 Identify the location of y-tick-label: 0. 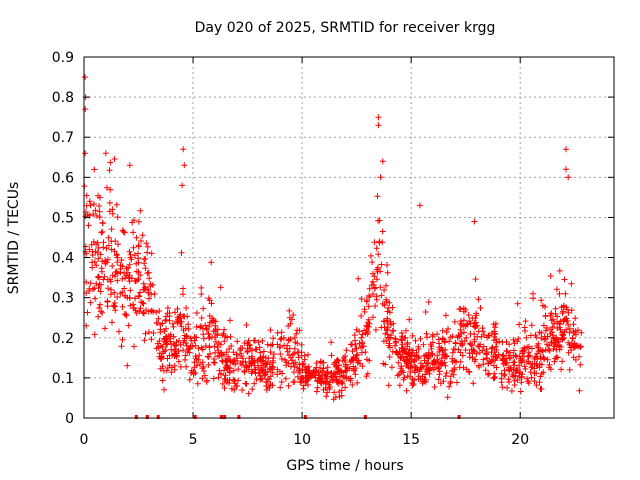
(69, 419).